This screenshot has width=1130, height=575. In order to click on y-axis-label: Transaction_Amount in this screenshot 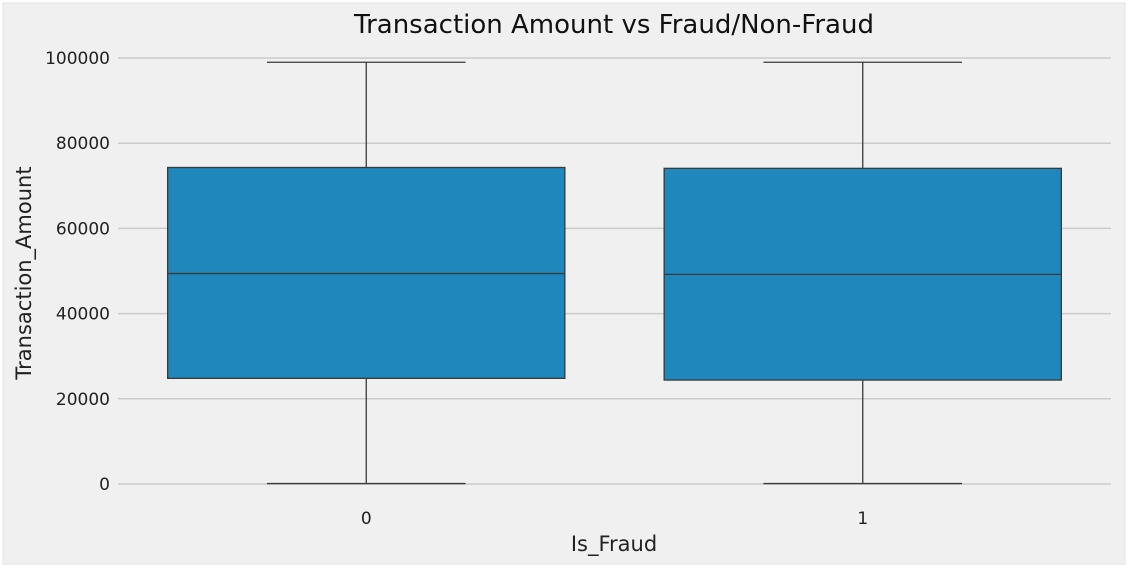, I will do `click(24, 273)`.